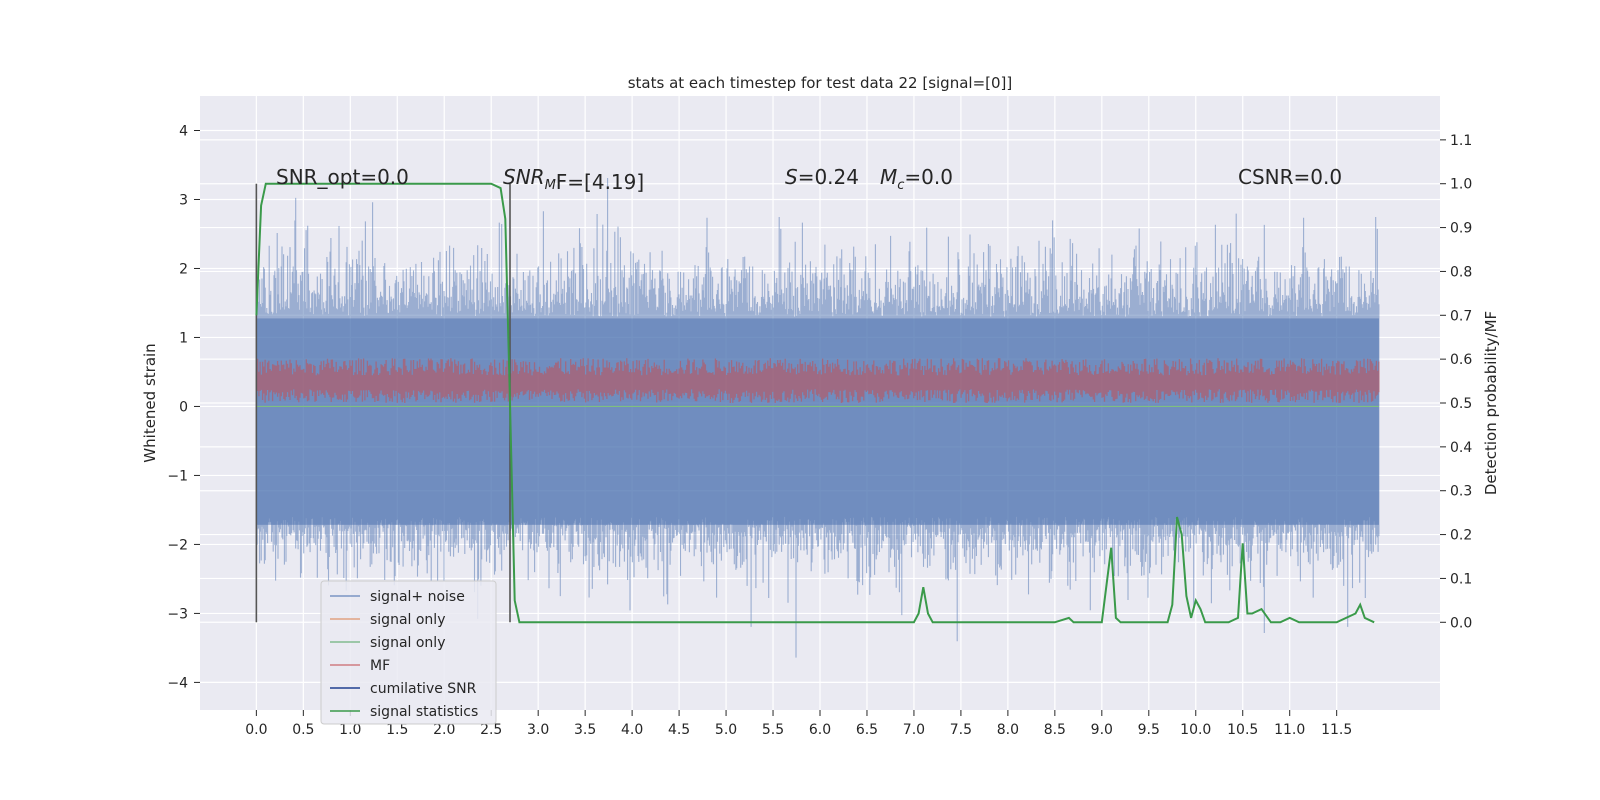 The height and width of the screenshot is (800, 1600). I want to click on x-tick-label: 7.5, so click(961, 730).